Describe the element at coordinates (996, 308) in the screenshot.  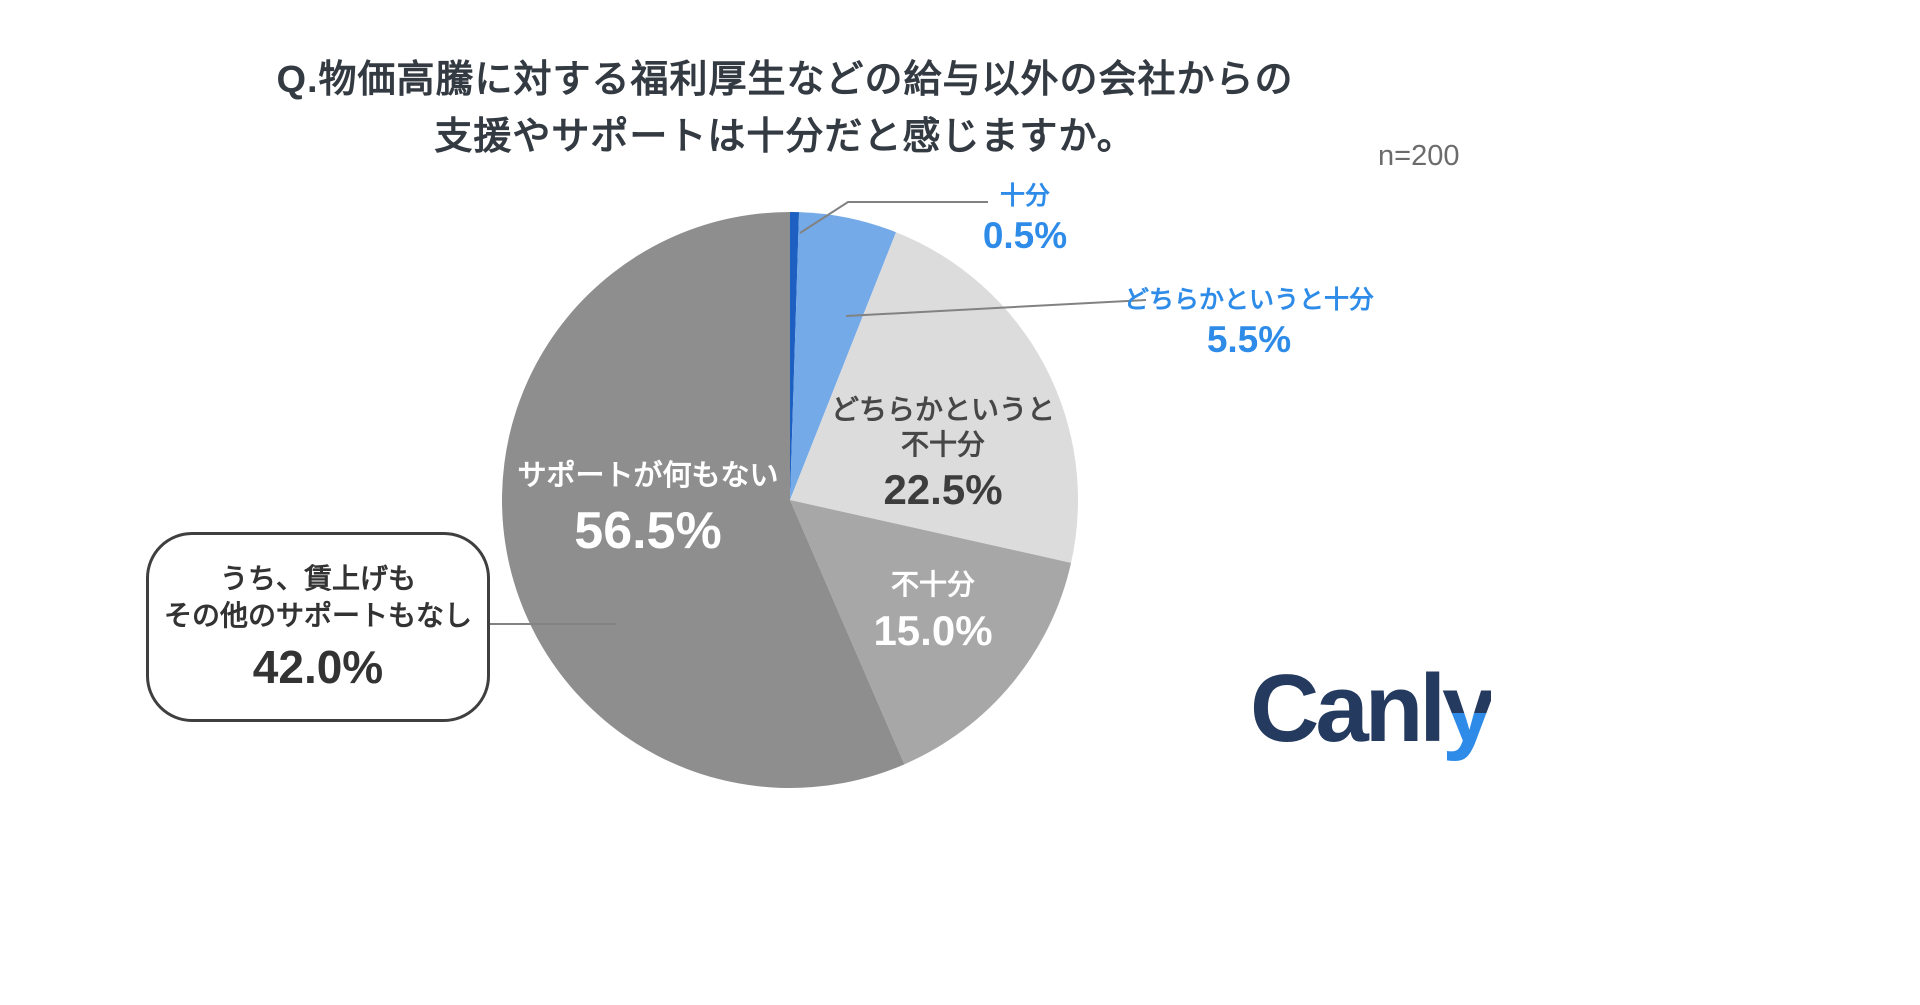
I see `leader-line-somewhat-sufficient` at that location.